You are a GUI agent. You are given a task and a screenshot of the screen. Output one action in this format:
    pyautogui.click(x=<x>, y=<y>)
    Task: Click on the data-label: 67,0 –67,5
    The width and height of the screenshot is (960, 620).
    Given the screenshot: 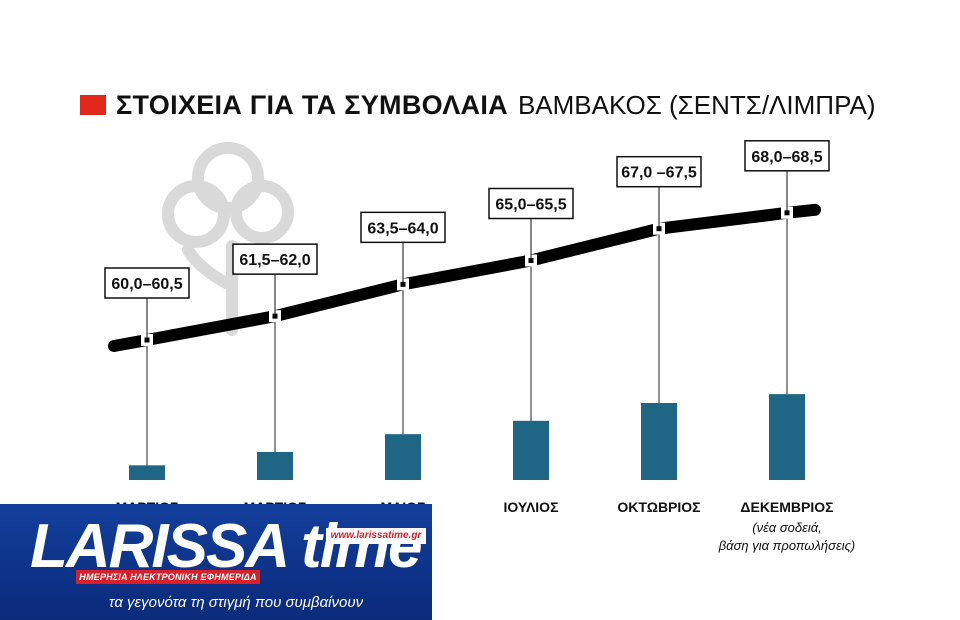 What is the action you would take?
    pyautogui.click(x=659, y=173)
    